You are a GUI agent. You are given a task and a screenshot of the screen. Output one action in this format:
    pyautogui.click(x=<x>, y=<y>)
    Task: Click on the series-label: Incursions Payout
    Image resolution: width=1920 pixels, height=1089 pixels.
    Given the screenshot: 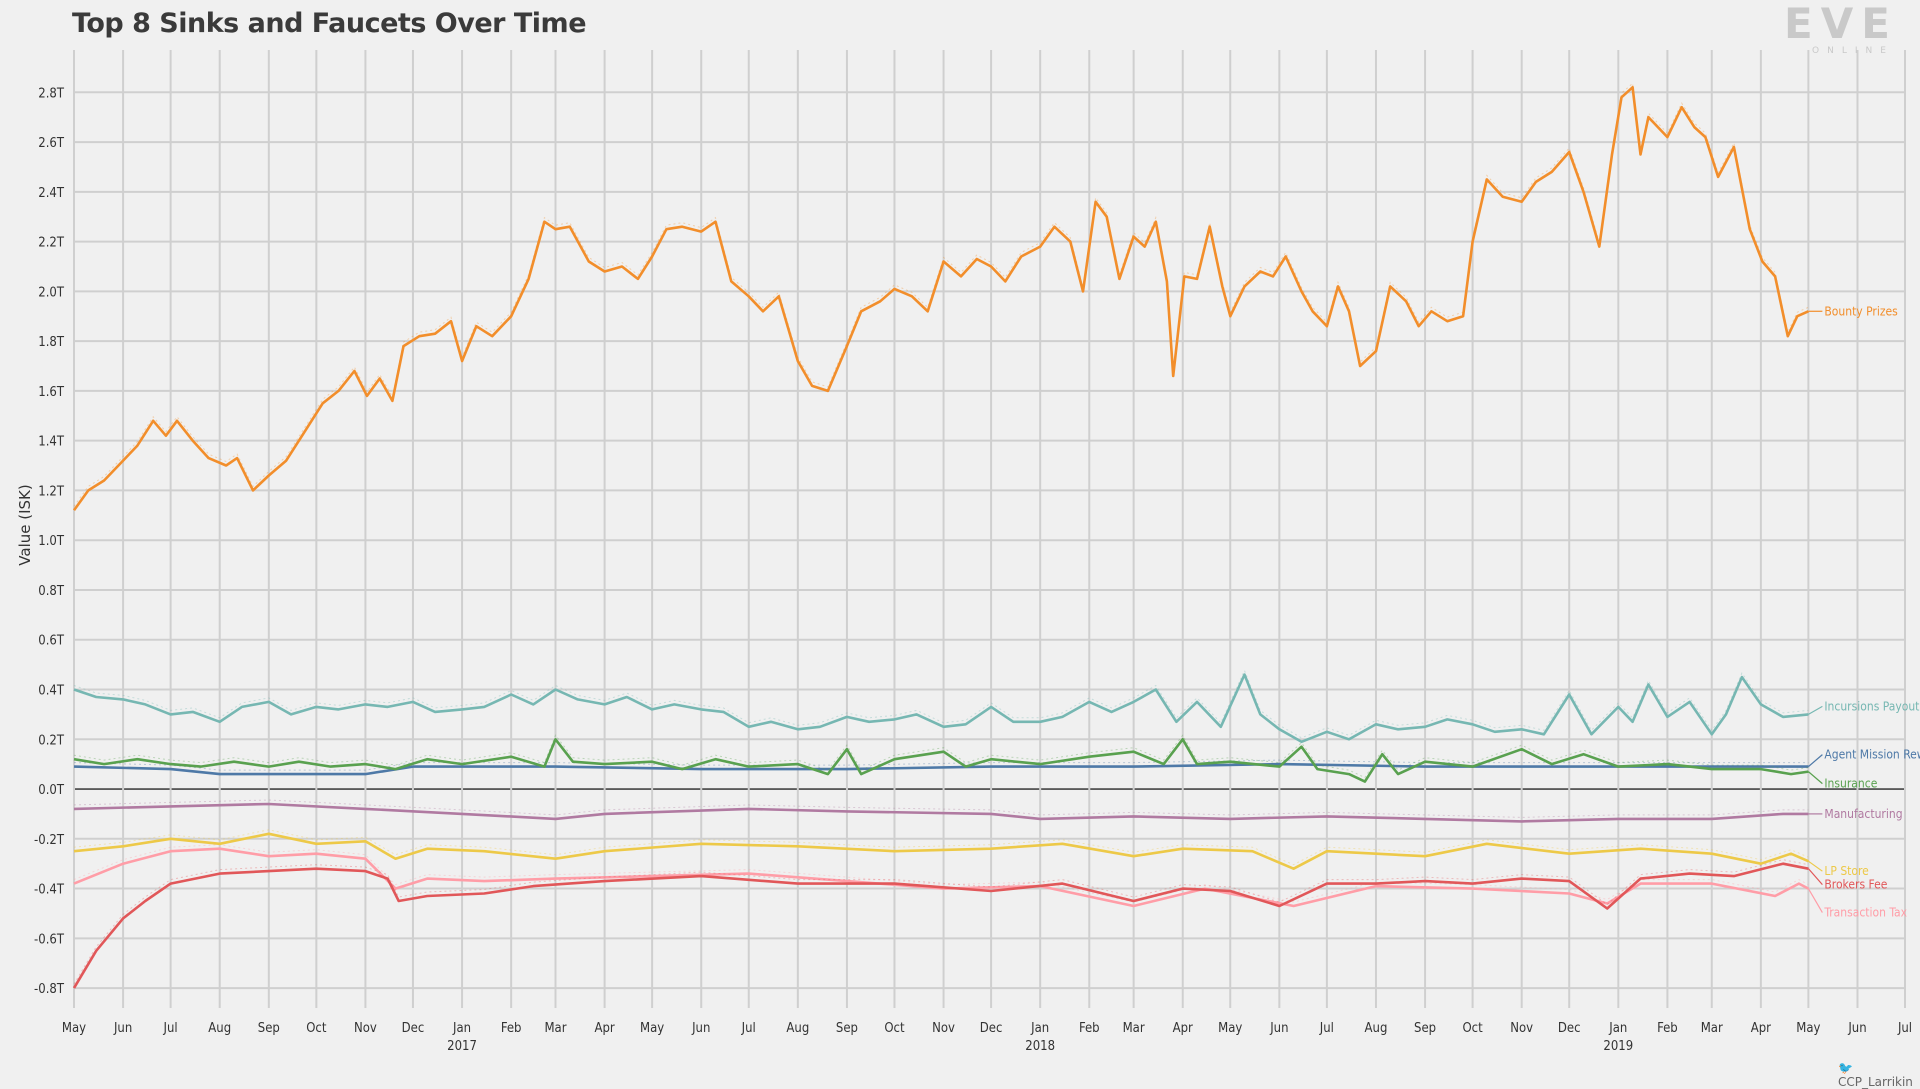 What is the action you would take?
    pyautogui.click(x=1871, y=706)
    